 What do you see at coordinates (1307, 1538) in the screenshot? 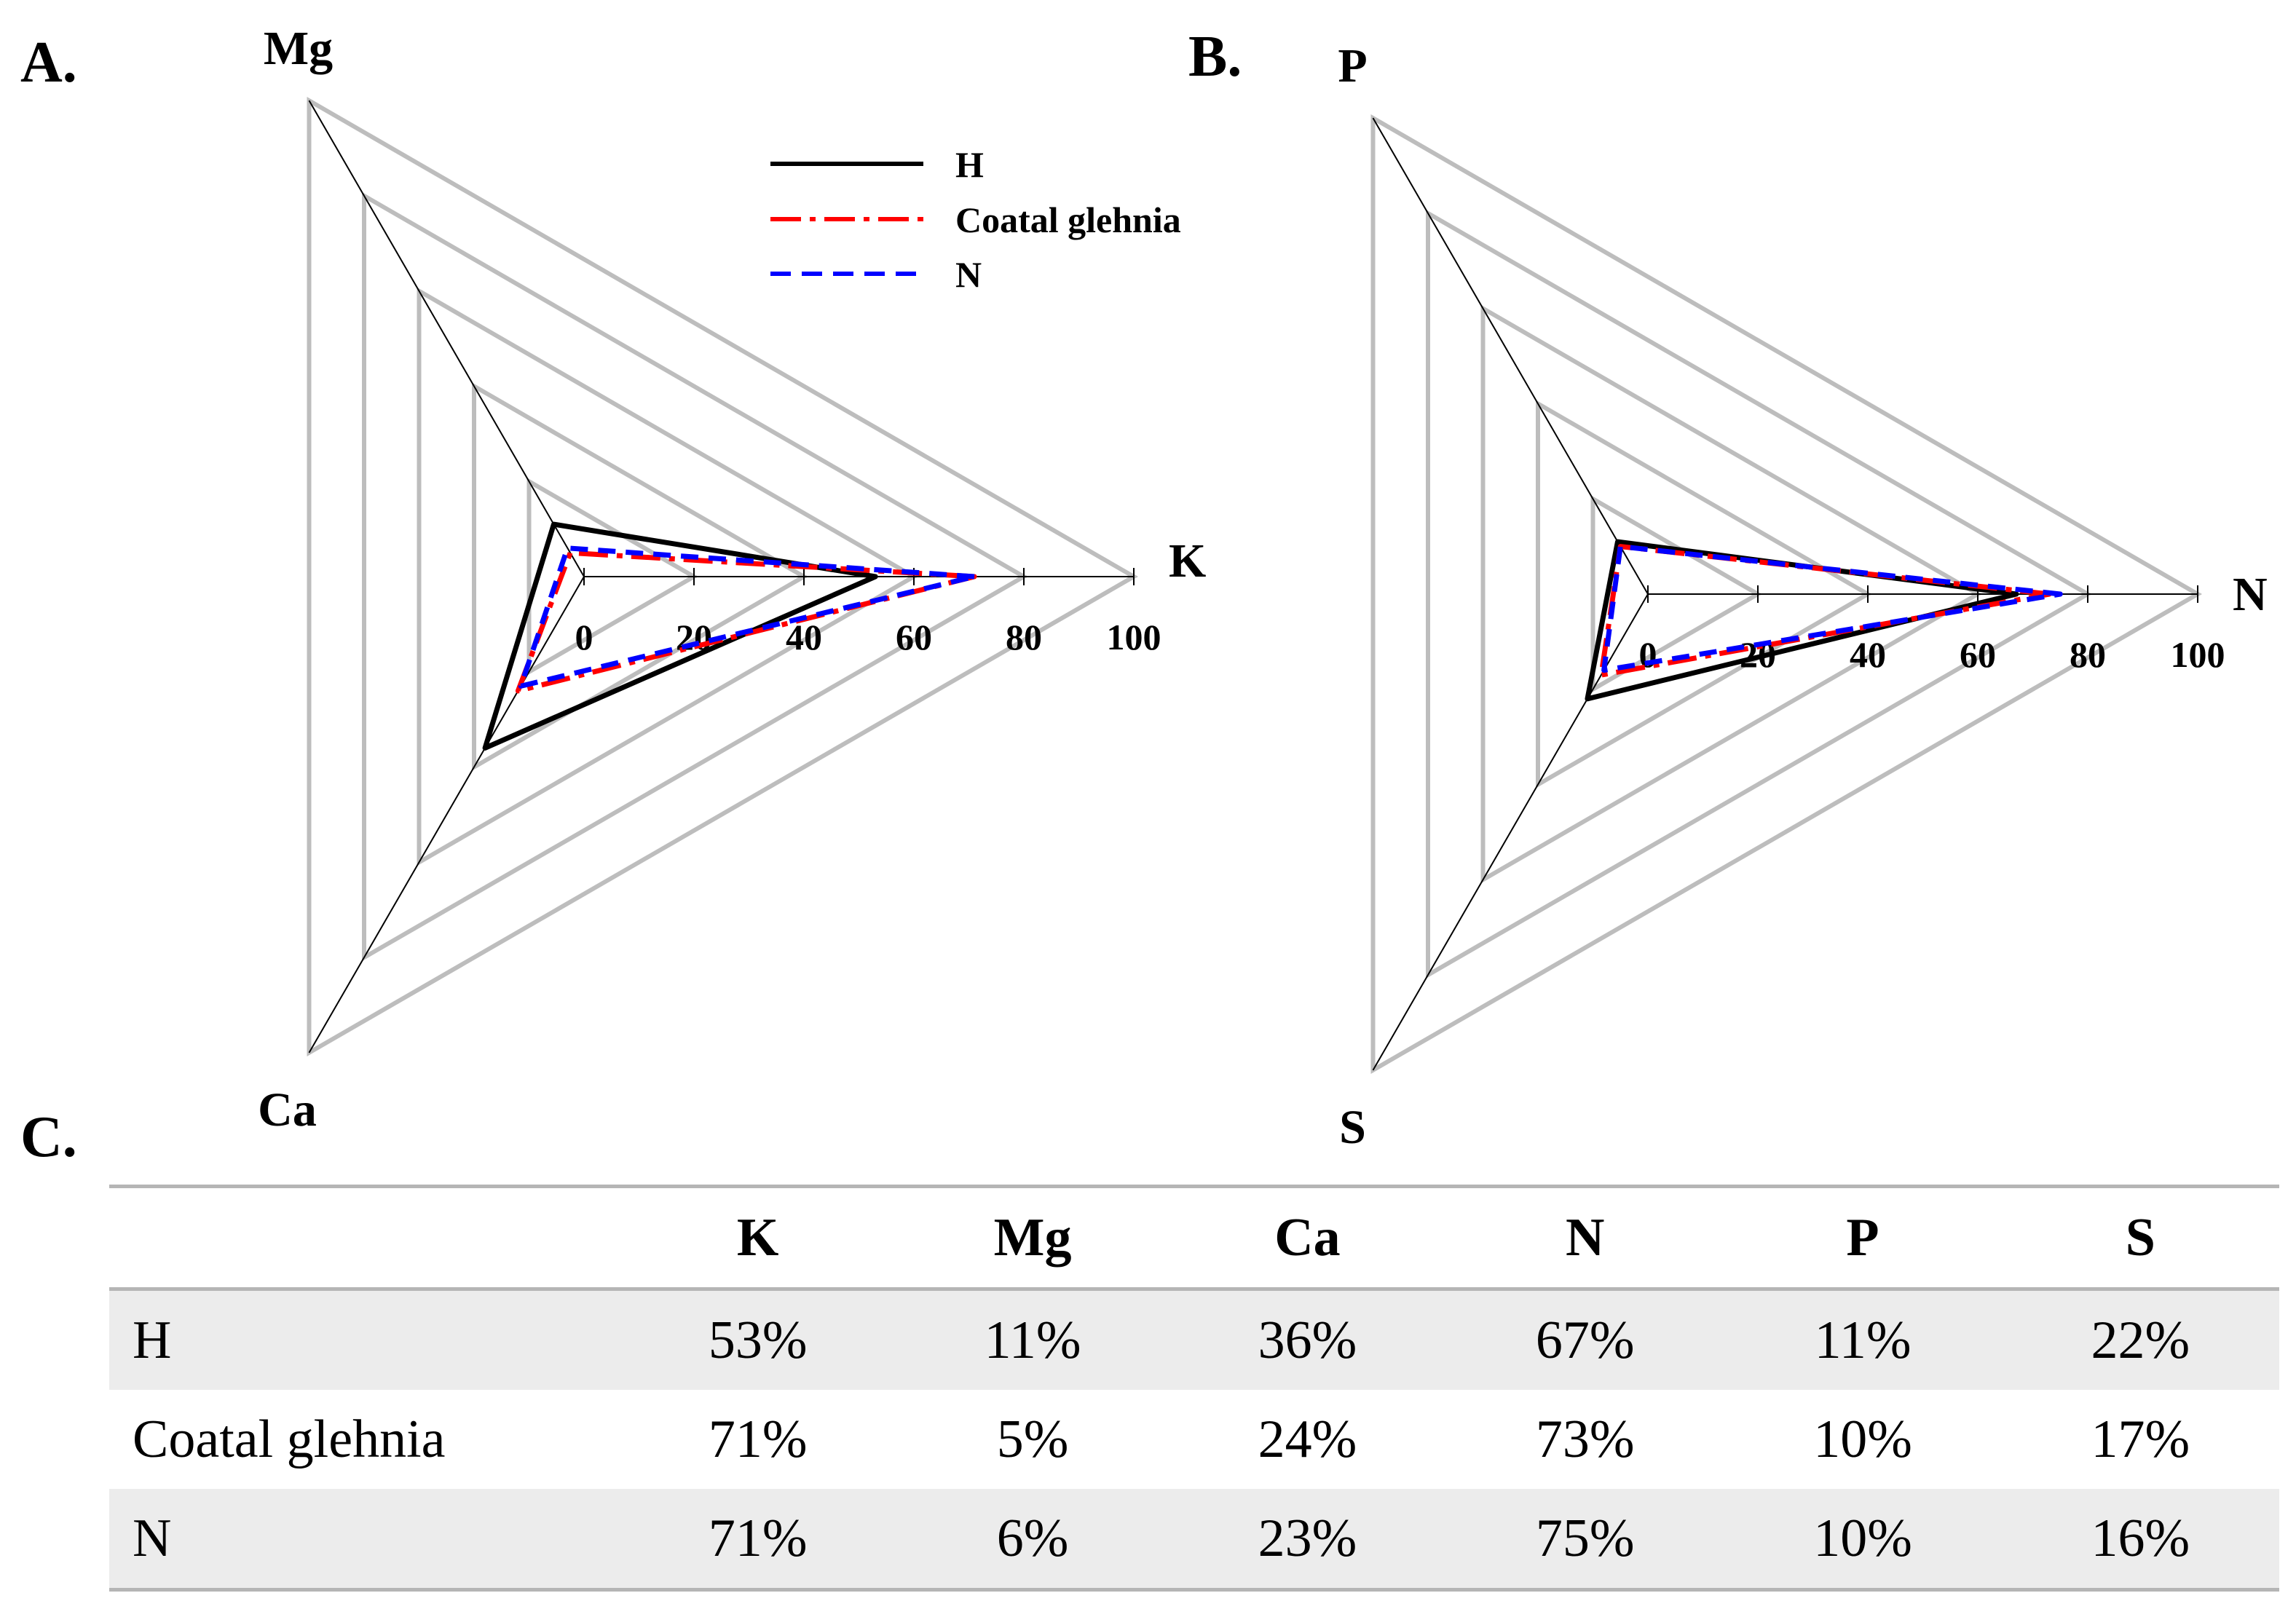
I see `table-cell: 23%` at bounding box center [1307, 1538].